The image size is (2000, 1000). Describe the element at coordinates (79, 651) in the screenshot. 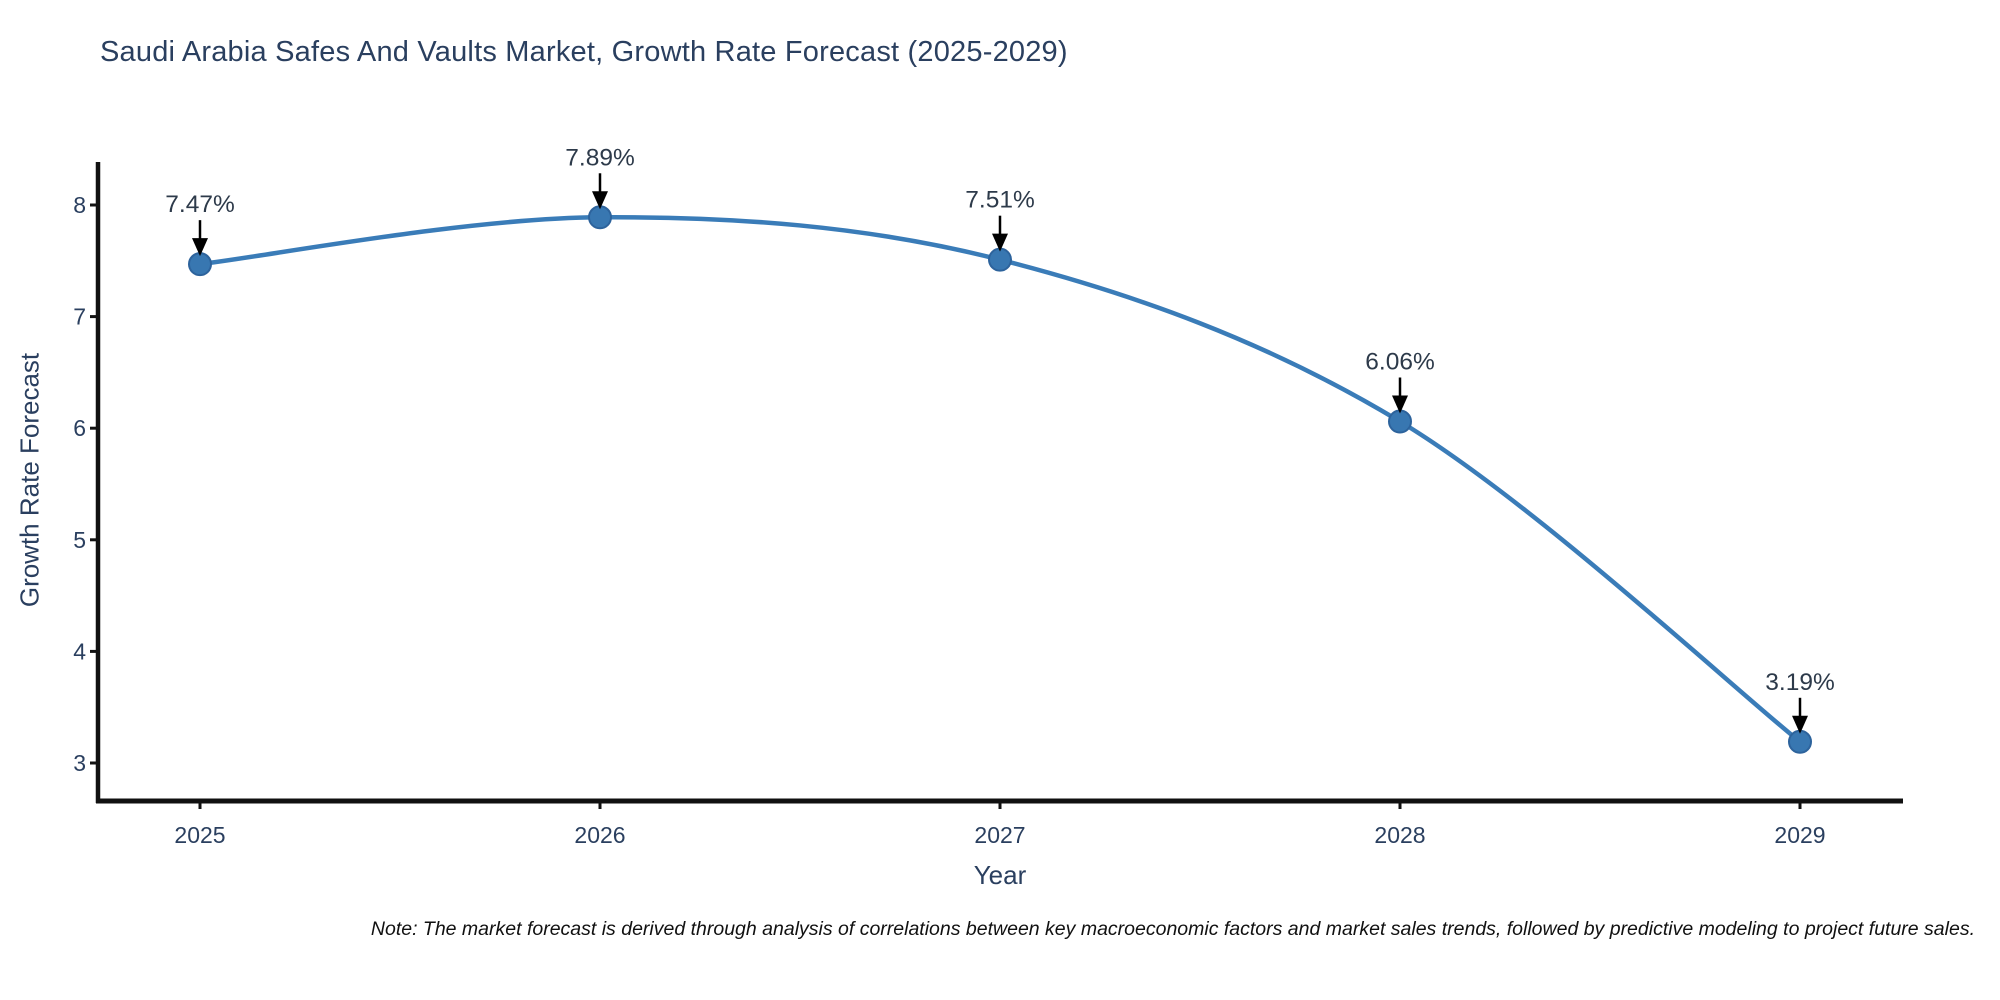

I see `y-tick-label: 4` at that location.